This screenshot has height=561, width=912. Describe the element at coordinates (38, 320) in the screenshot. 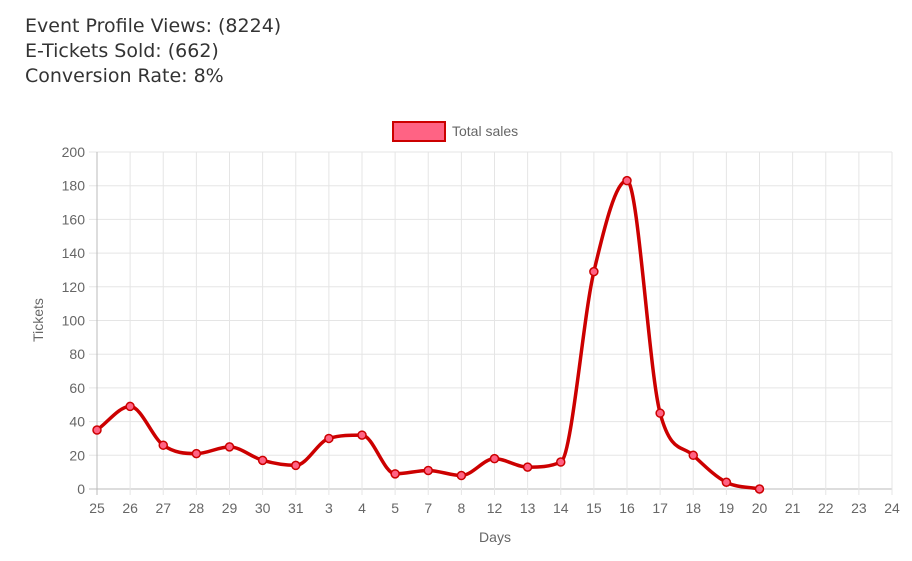

I see `y-axis-title: Tickets` at that location.